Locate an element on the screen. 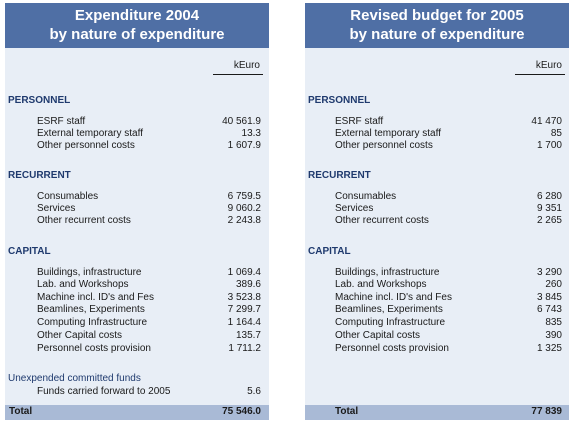 This screenshot has height=423, width=574. unexpended-heading: Unexpended committed funds is located at coordinates (74, 378).